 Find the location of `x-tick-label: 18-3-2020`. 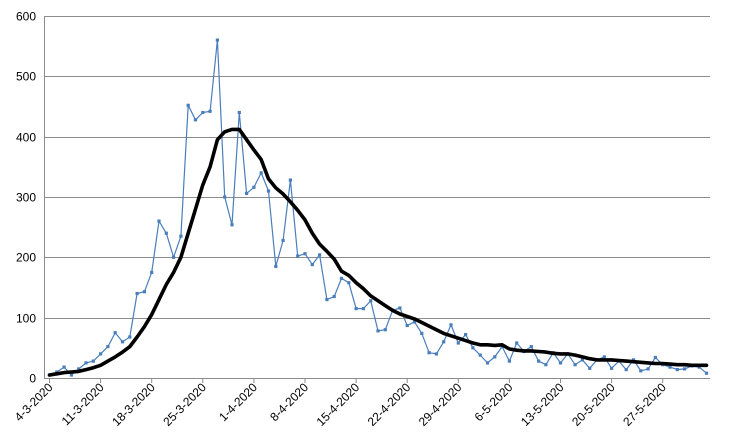

x-tick-label: 18-3-2020 is located at coordinates (133, 404).